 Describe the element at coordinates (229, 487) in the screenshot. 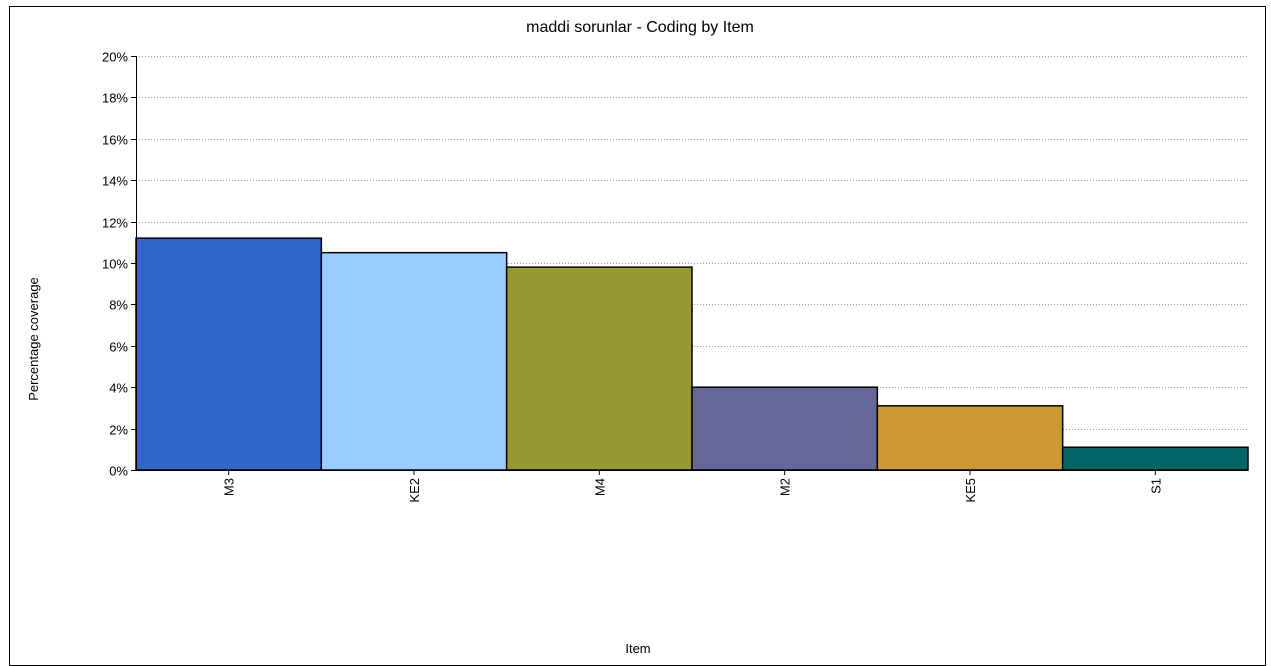

I see `x-tick-label: M3` at that location.